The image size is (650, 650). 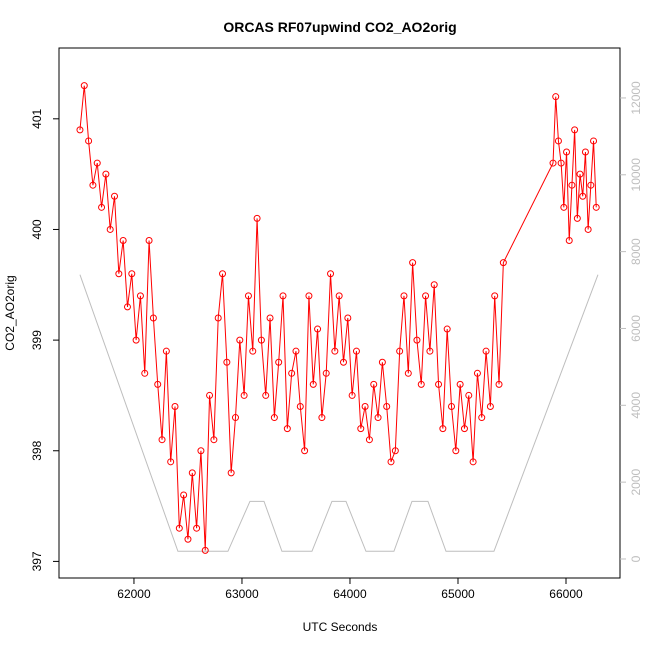 I want to click on x-tick-label: 63000, so click(x=242, y=594).